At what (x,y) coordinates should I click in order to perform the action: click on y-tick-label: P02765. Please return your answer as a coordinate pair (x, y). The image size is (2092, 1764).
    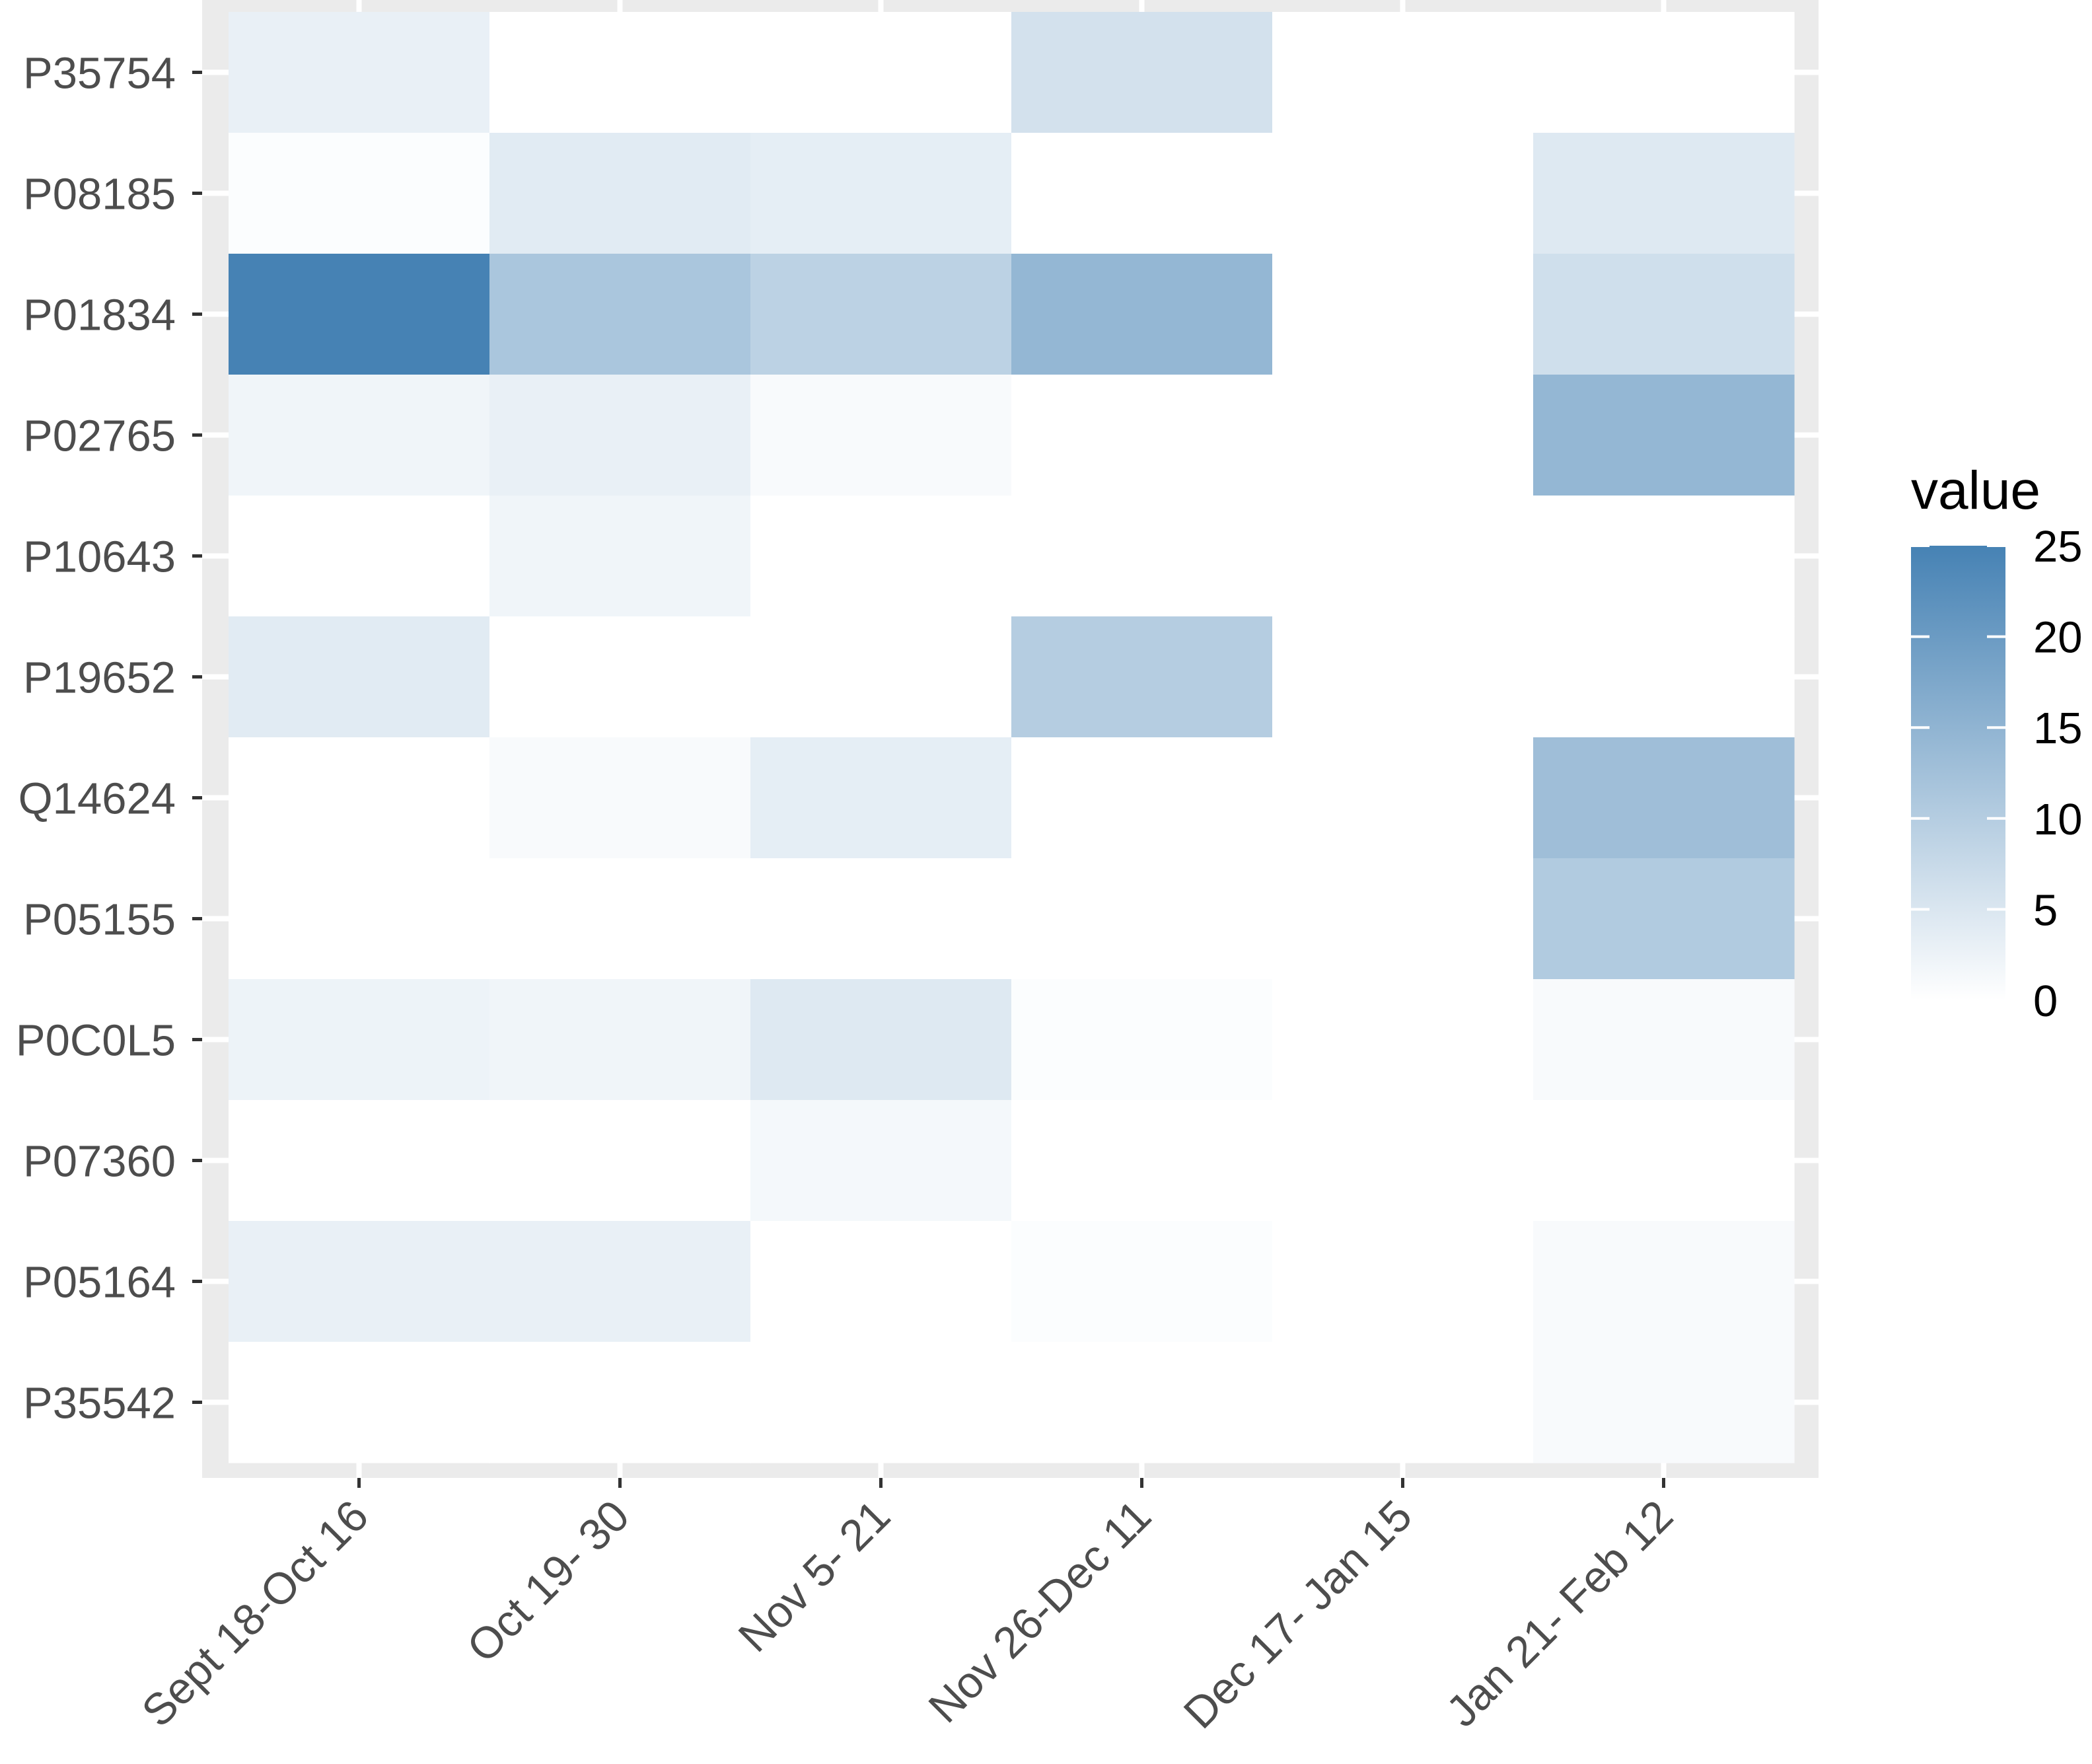
    Looking at the image, I should click on (100, 436).